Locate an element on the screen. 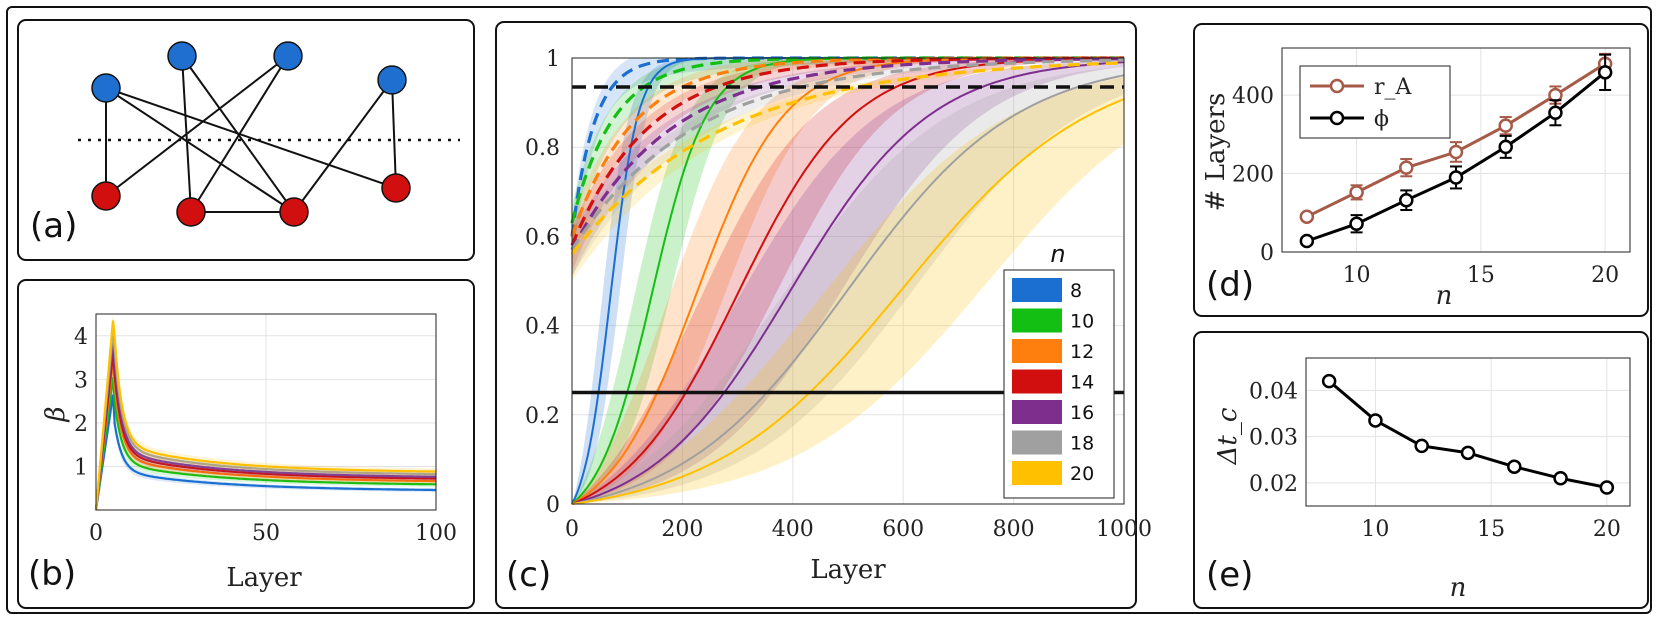 The image size is (1660, 622). legend-title: n is located at coordinates (1057, 254).